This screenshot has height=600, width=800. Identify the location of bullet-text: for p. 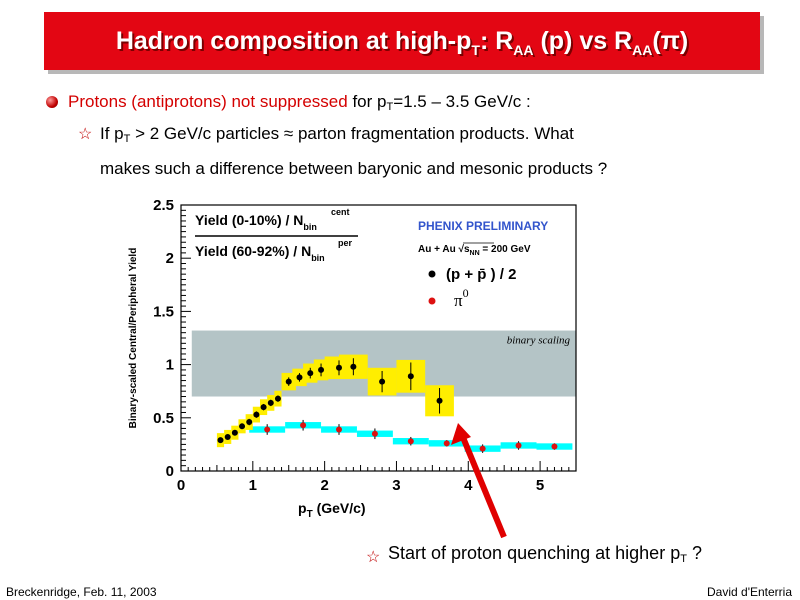
(367, 101).